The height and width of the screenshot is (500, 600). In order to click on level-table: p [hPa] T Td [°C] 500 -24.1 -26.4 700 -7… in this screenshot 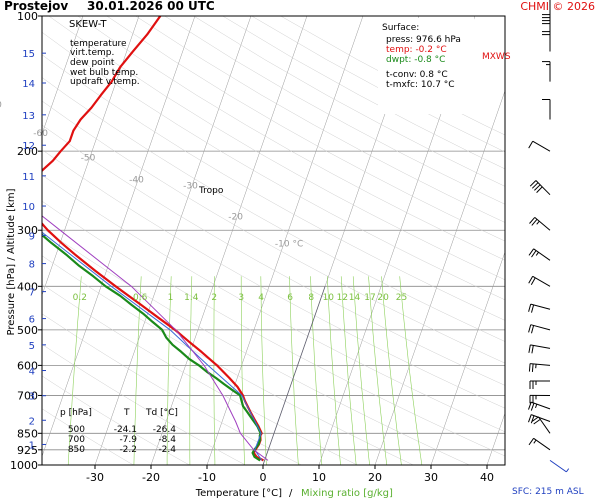, I will do `click(119, 431)`.